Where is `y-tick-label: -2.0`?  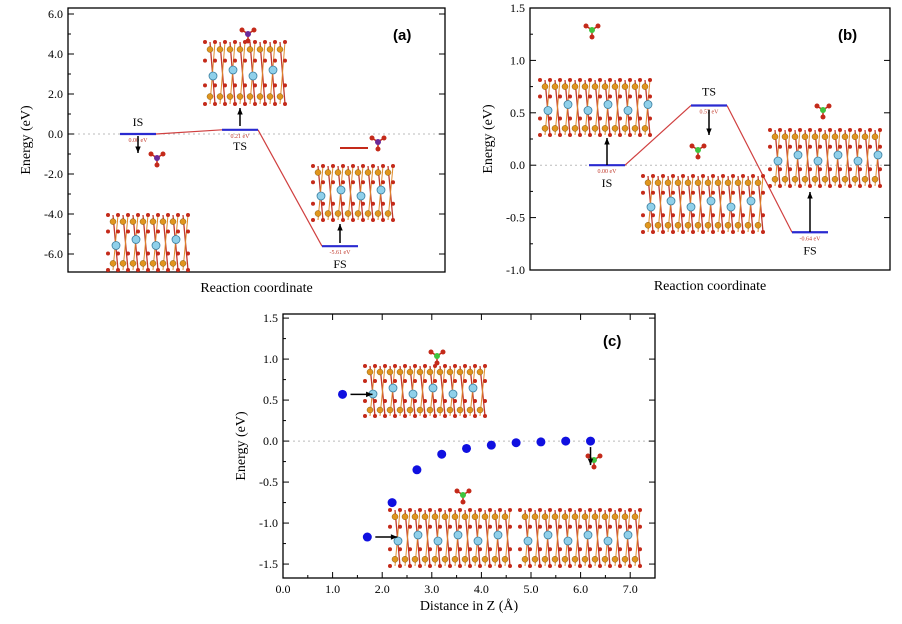 y-tick-label: -2.0 is located at coordinates (53, 174).